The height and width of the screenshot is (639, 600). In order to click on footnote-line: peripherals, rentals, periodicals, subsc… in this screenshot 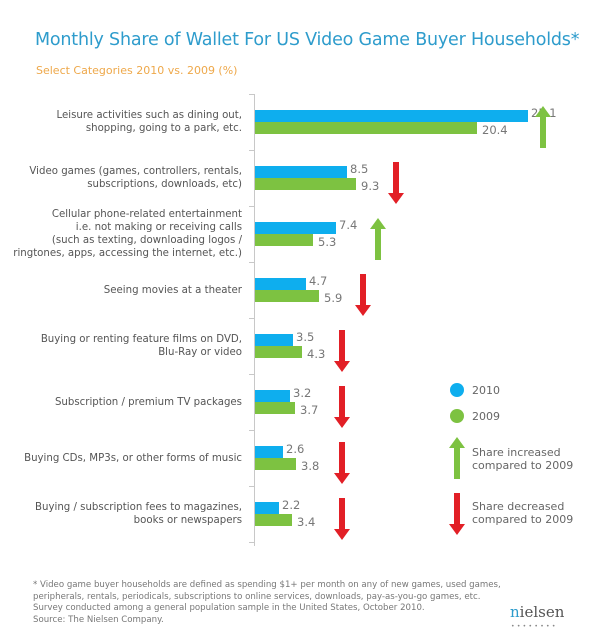, I will do `click(257, 596)`.